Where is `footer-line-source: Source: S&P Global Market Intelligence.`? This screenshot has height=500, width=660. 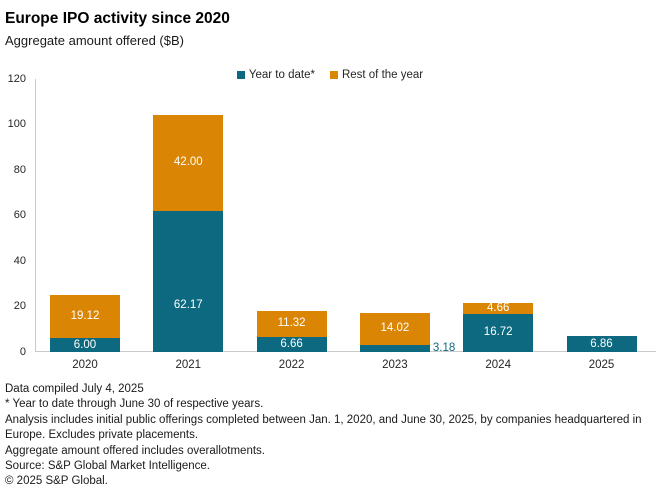 footer-line-source: Source: S&P Global Market Intelligence. is located at coordinates (107, 466).